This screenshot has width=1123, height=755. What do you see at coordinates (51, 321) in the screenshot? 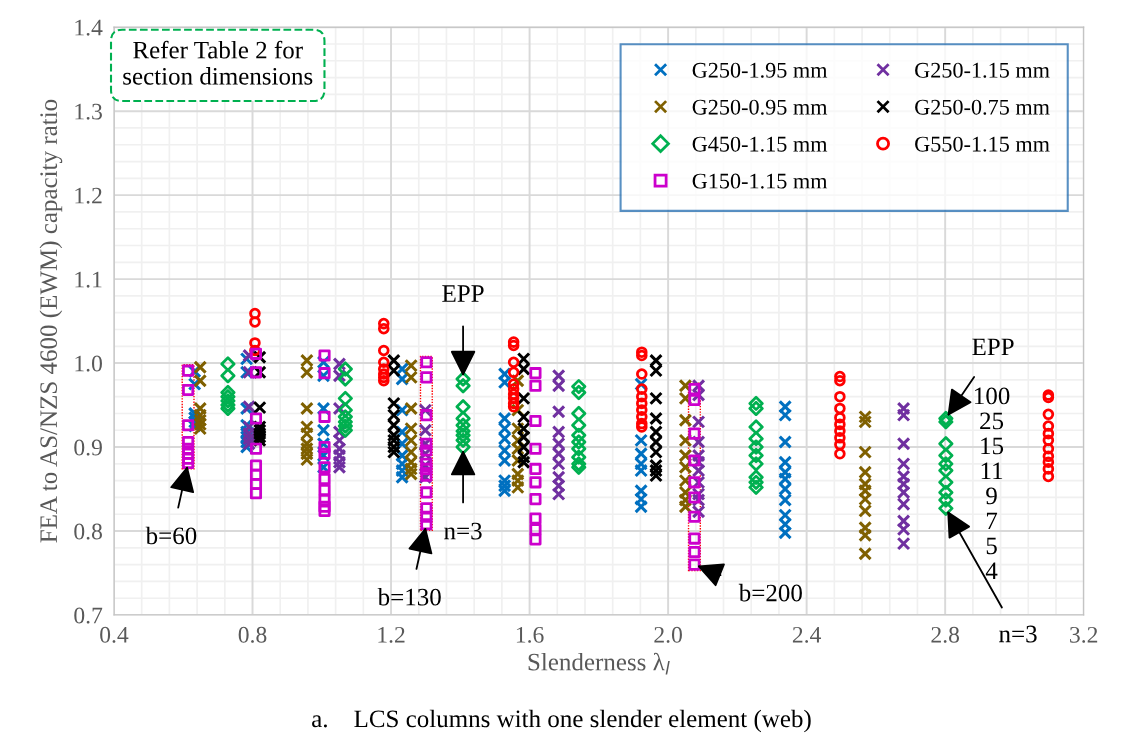
I see `y-axis-title: FEA to AS/NZS 4600 (EWM) capacity ratio` at bounding box center [51, 321].